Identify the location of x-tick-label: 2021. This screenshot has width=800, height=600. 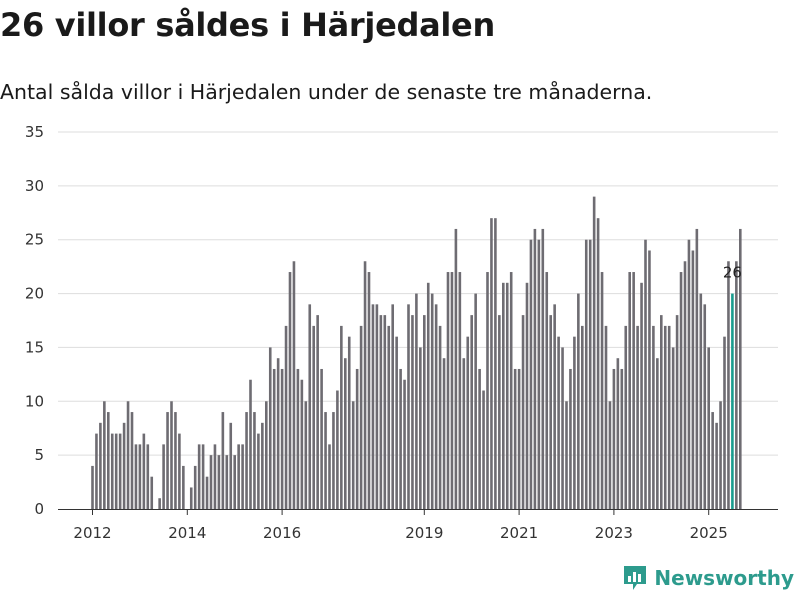
(519, 533).